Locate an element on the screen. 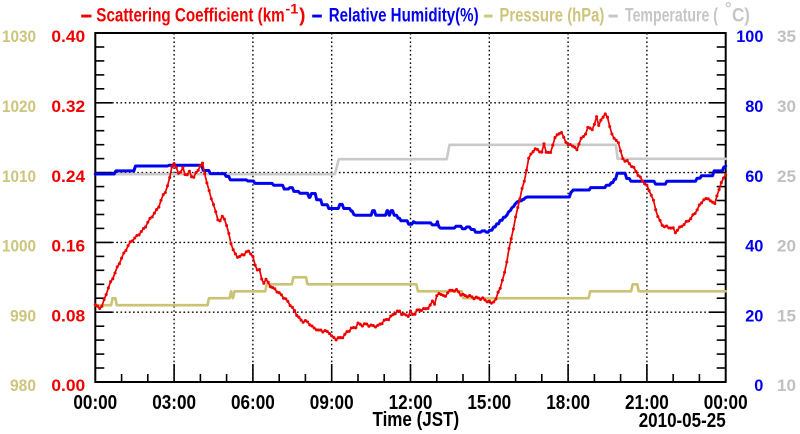 This screenshot has height=434, width=800. svg-text: 40 is located at coordinates (754, 246).